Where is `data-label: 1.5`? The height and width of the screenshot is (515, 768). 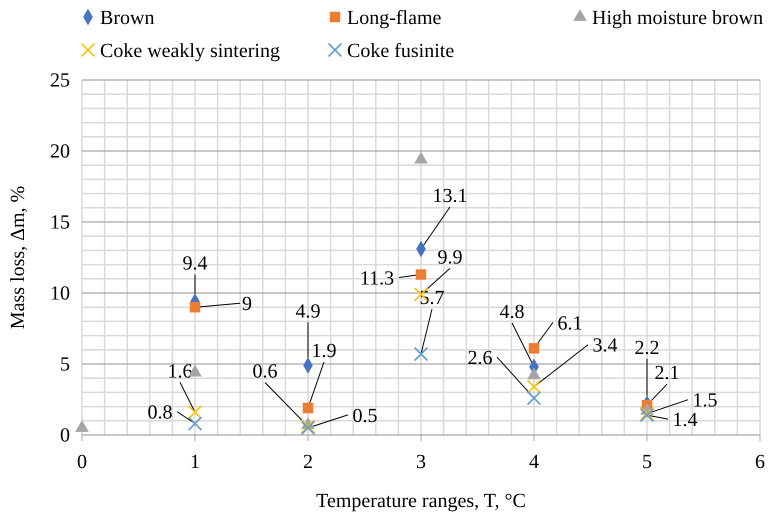
data-label: 1.5 is located at coordinates (705, 401).